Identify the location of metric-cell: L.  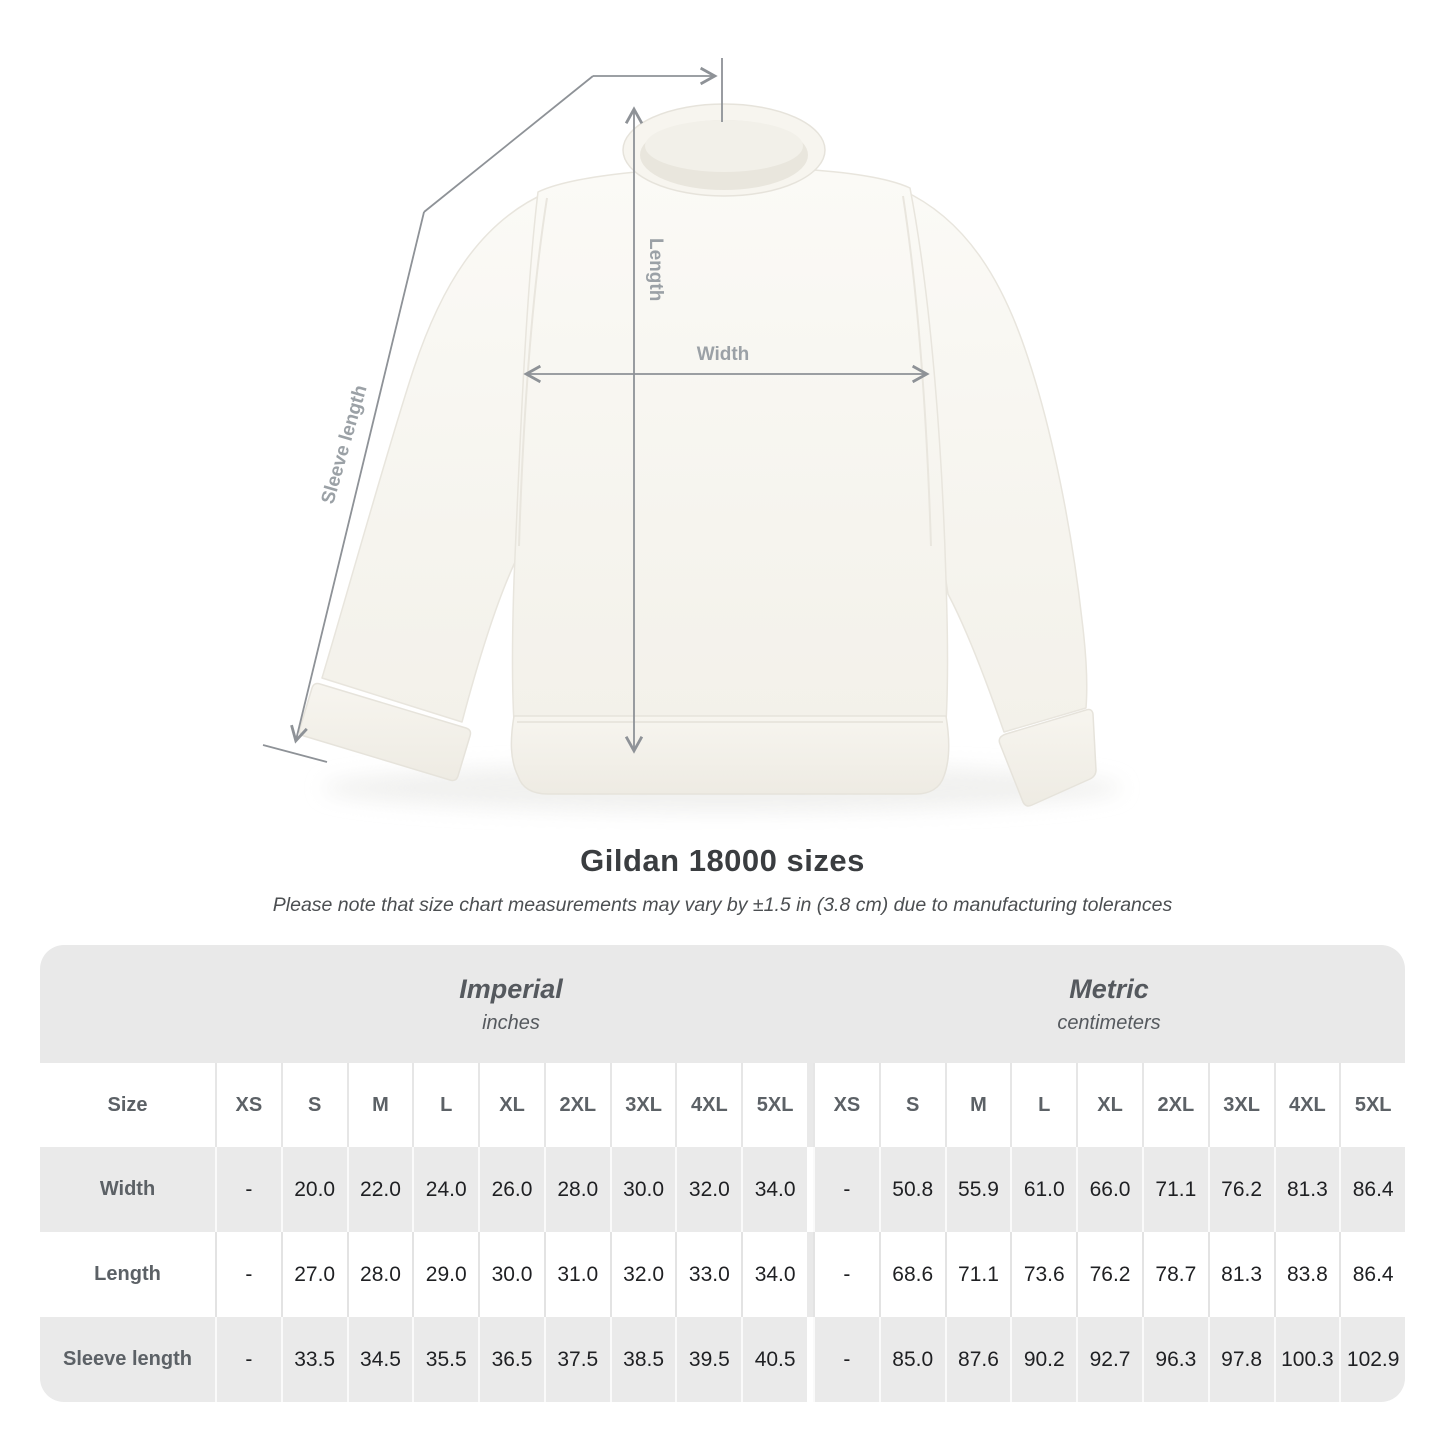
(1043, 1105).